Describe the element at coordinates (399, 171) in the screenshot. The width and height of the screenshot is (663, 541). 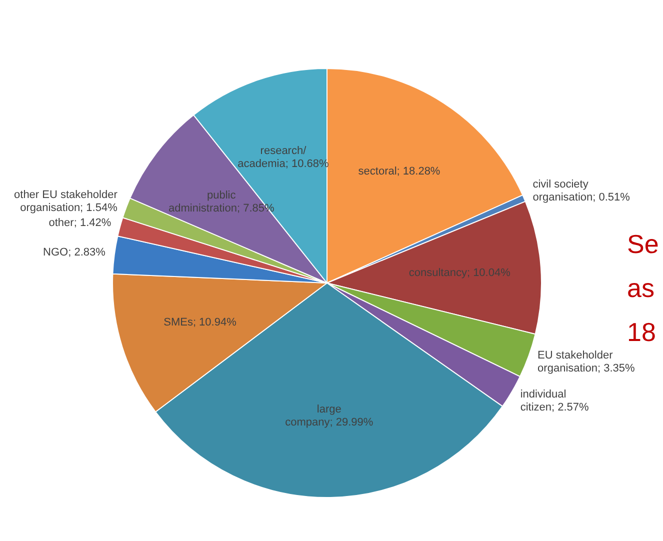
I see `slice-label: sectoral; 18.28%` at that location.